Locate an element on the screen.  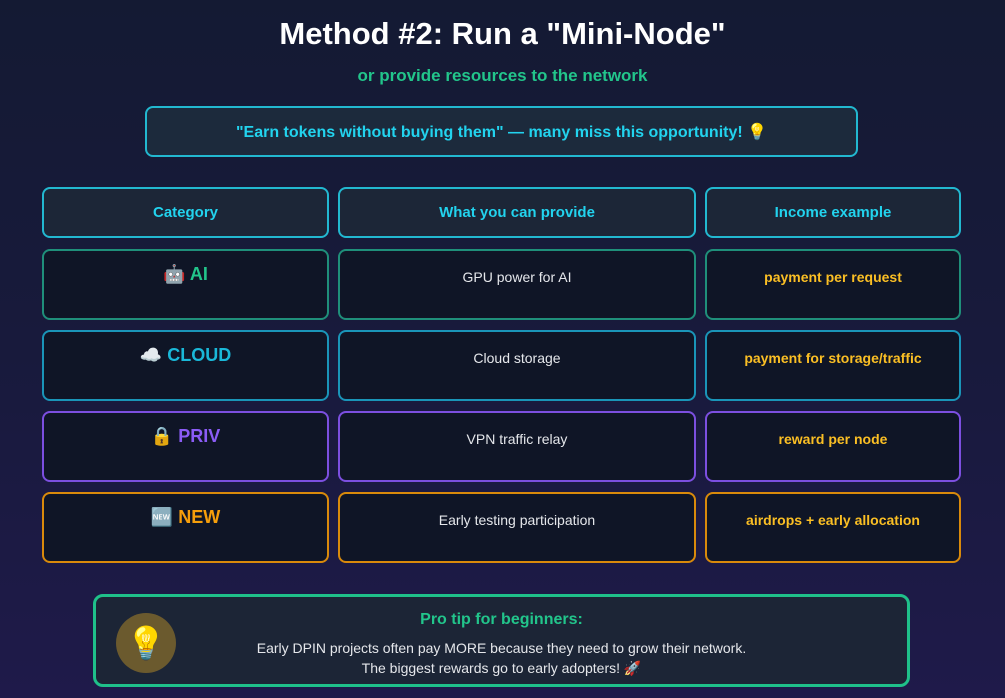
header-provide: What you can provide is located at coordinates (517, 212).